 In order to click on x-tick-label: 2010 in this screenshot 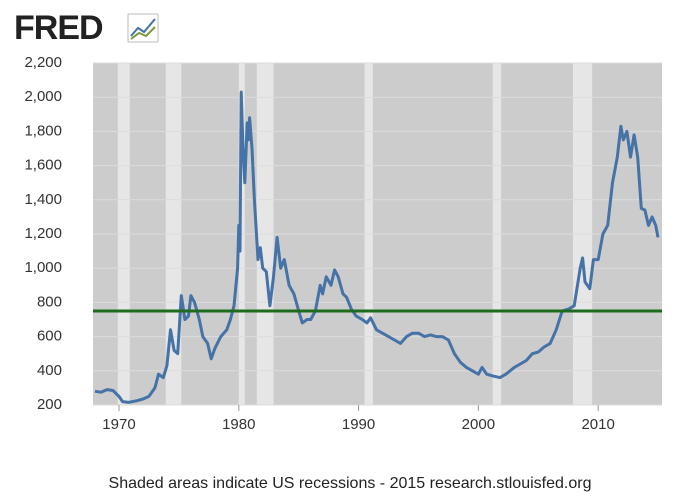, I will do `click(597, 424)`.